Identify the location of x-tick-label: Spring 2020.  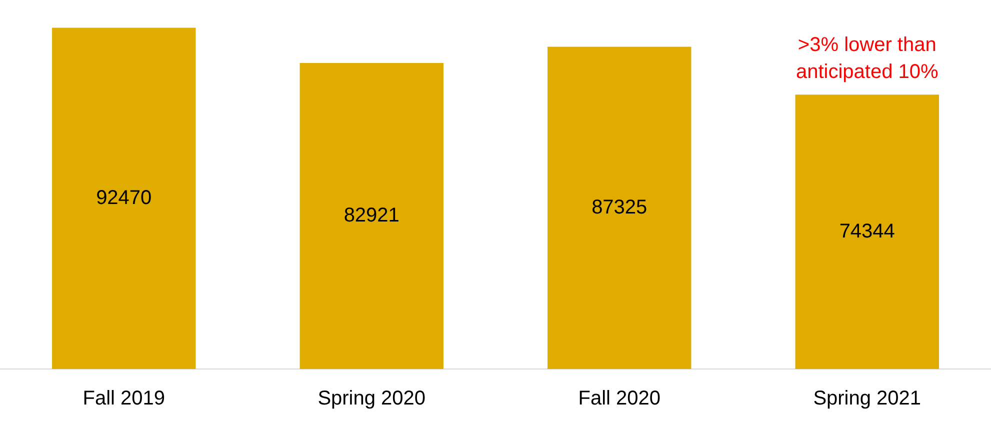
(372, 399).